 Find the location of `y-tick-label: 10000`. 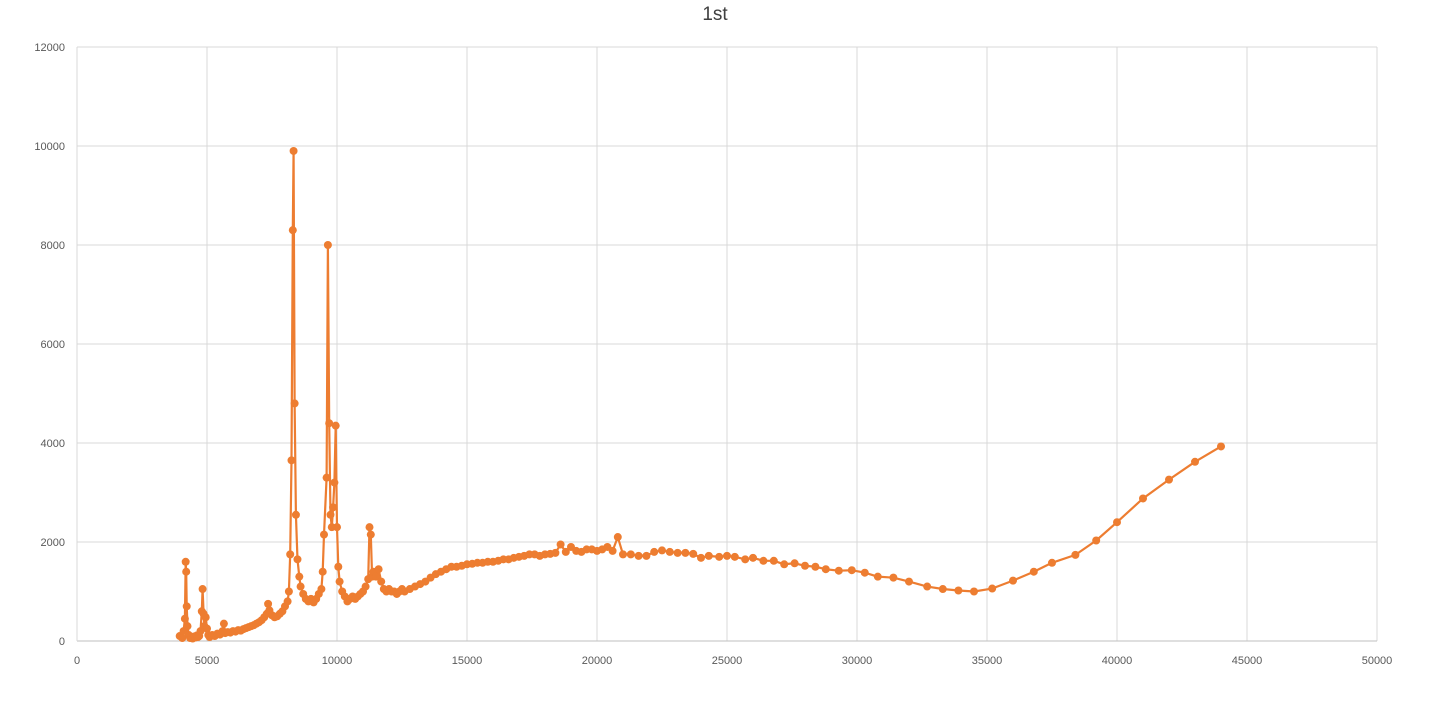

y-tick-label: 10000 is located at coordinates (49, 147).